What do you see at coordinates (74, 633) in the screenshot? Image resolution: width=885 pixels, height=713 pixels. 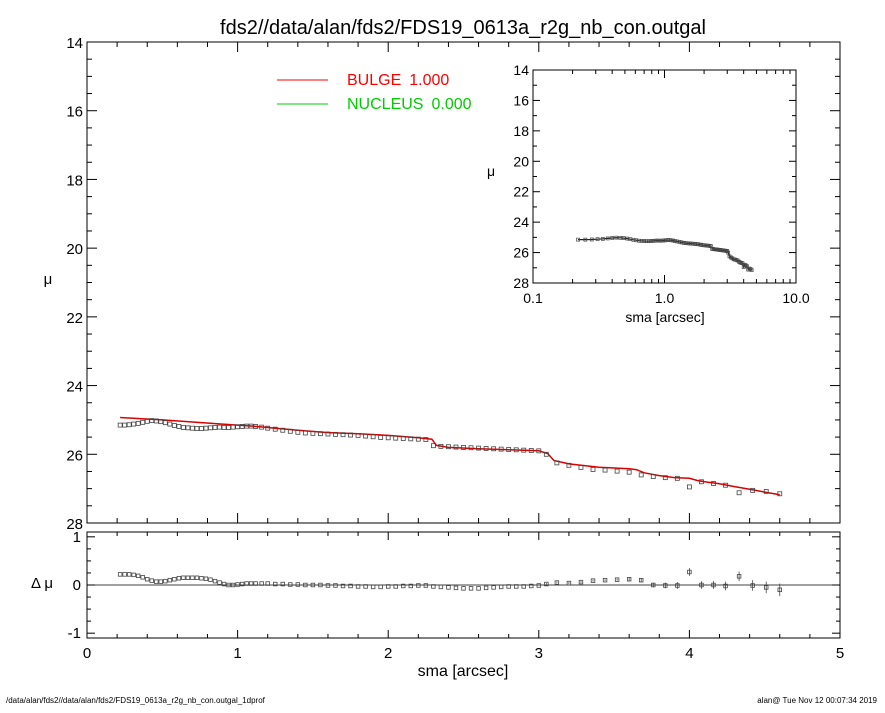 I see `residual-y-tick-label: -1` at bounding box center [74, 633].